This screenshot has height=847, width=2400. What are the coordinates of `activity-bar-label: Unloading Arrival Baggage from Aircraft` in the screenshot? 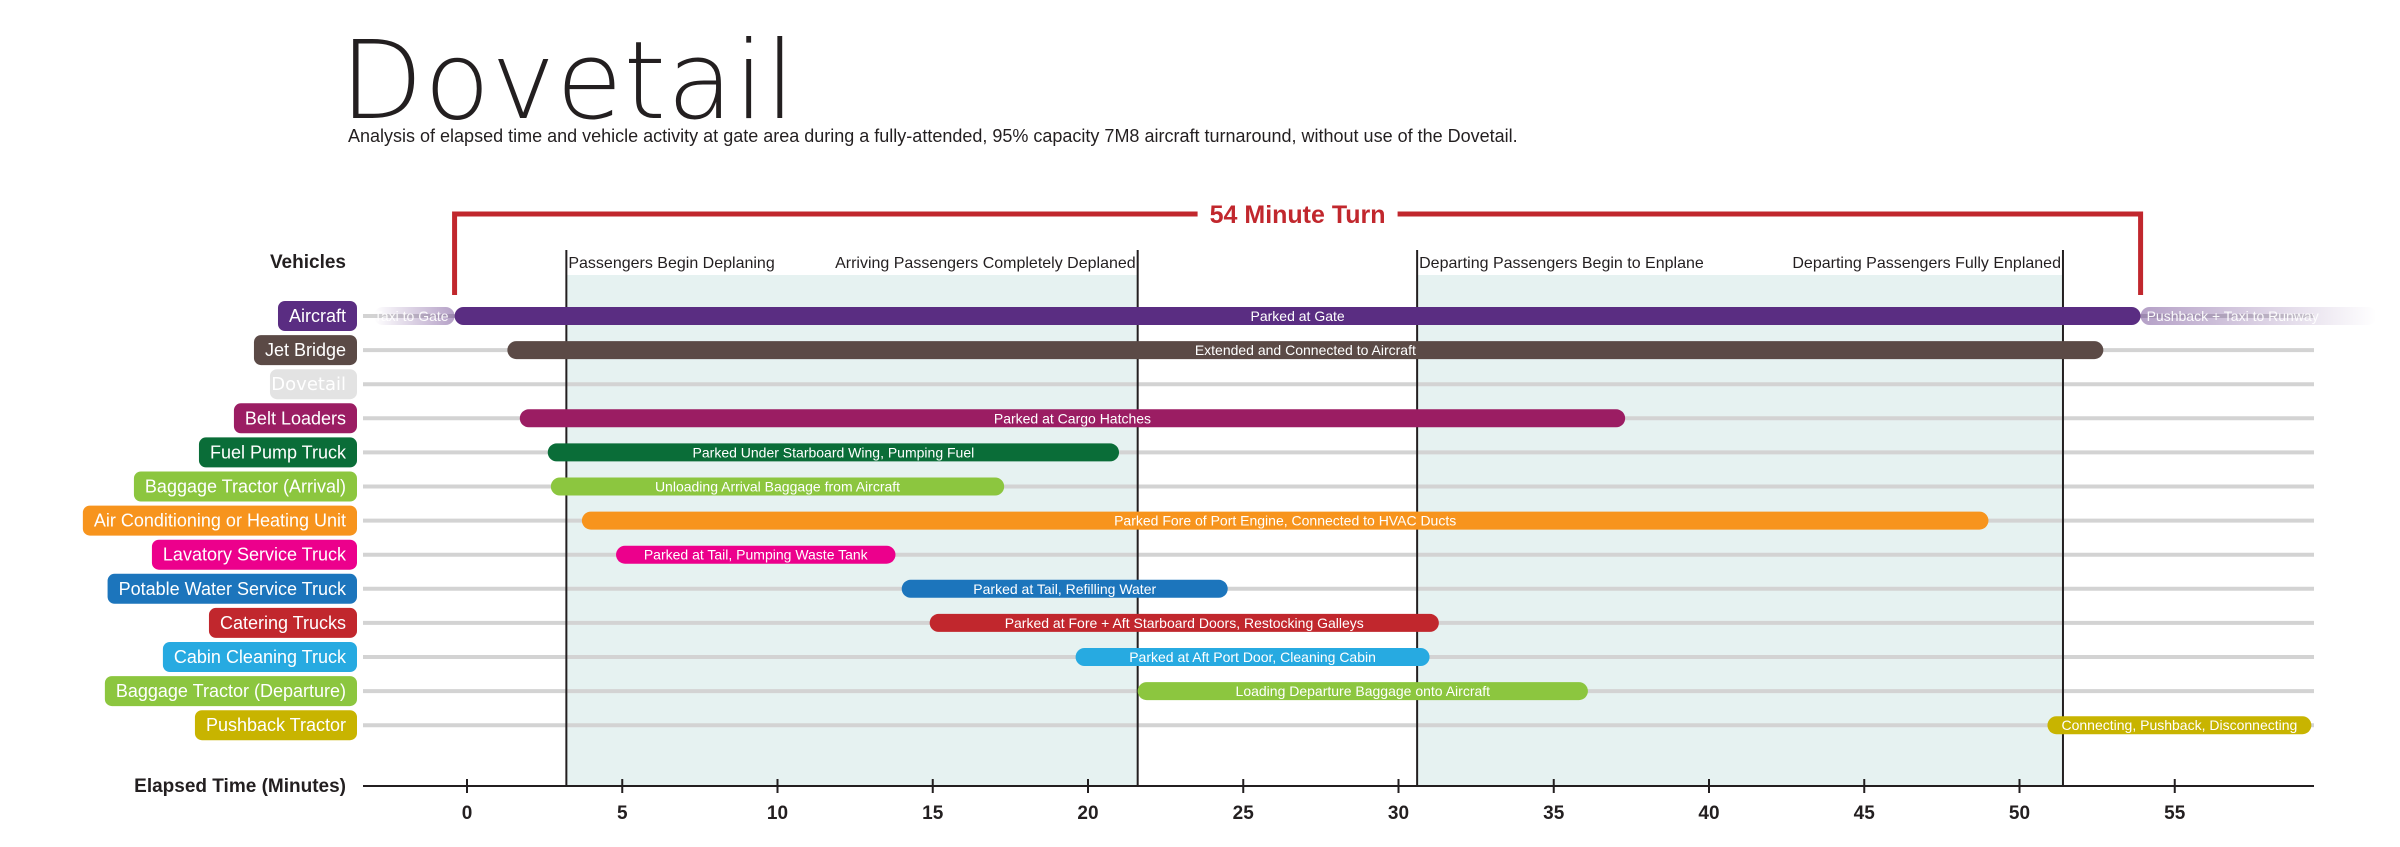 It's located at (777, 487).